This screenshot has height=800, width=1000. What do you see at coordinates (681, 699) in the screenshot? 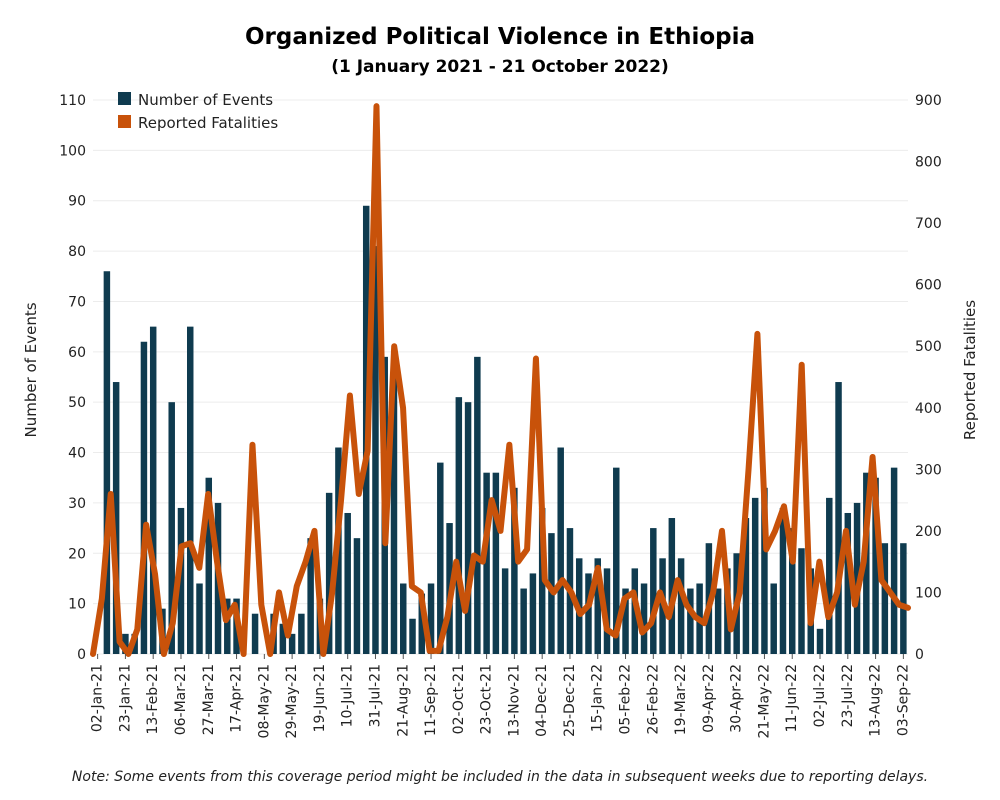
I see `x-tick-label: 19-Mar-22` at bounding box center [681, 699].